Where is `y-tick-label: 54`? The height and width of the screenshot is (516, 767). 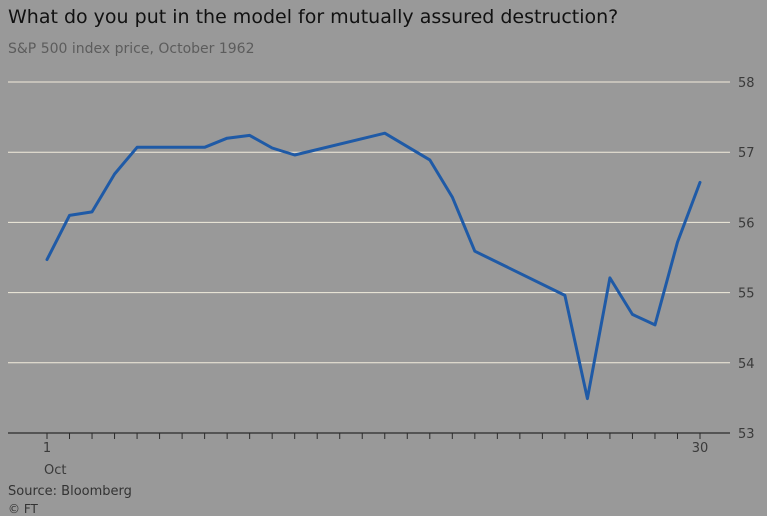
y-tick-label: 54 is located at coordinates (746, 364).